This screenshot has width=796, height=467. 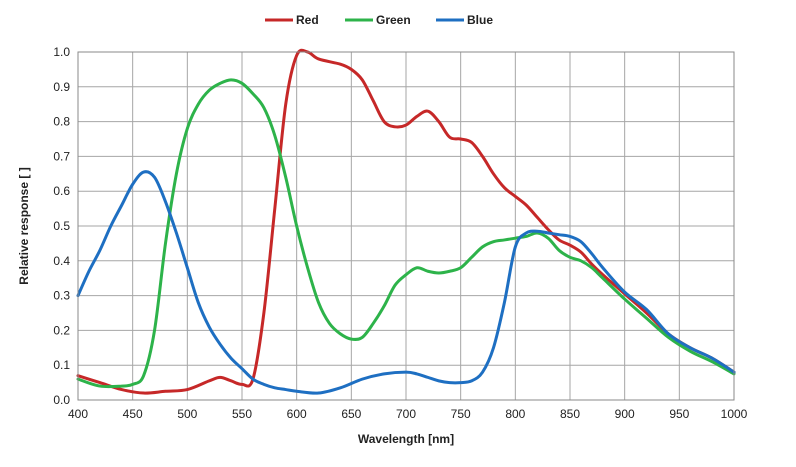 I want to click on y-tick-label: 1.0, so click(x=61, y=52).